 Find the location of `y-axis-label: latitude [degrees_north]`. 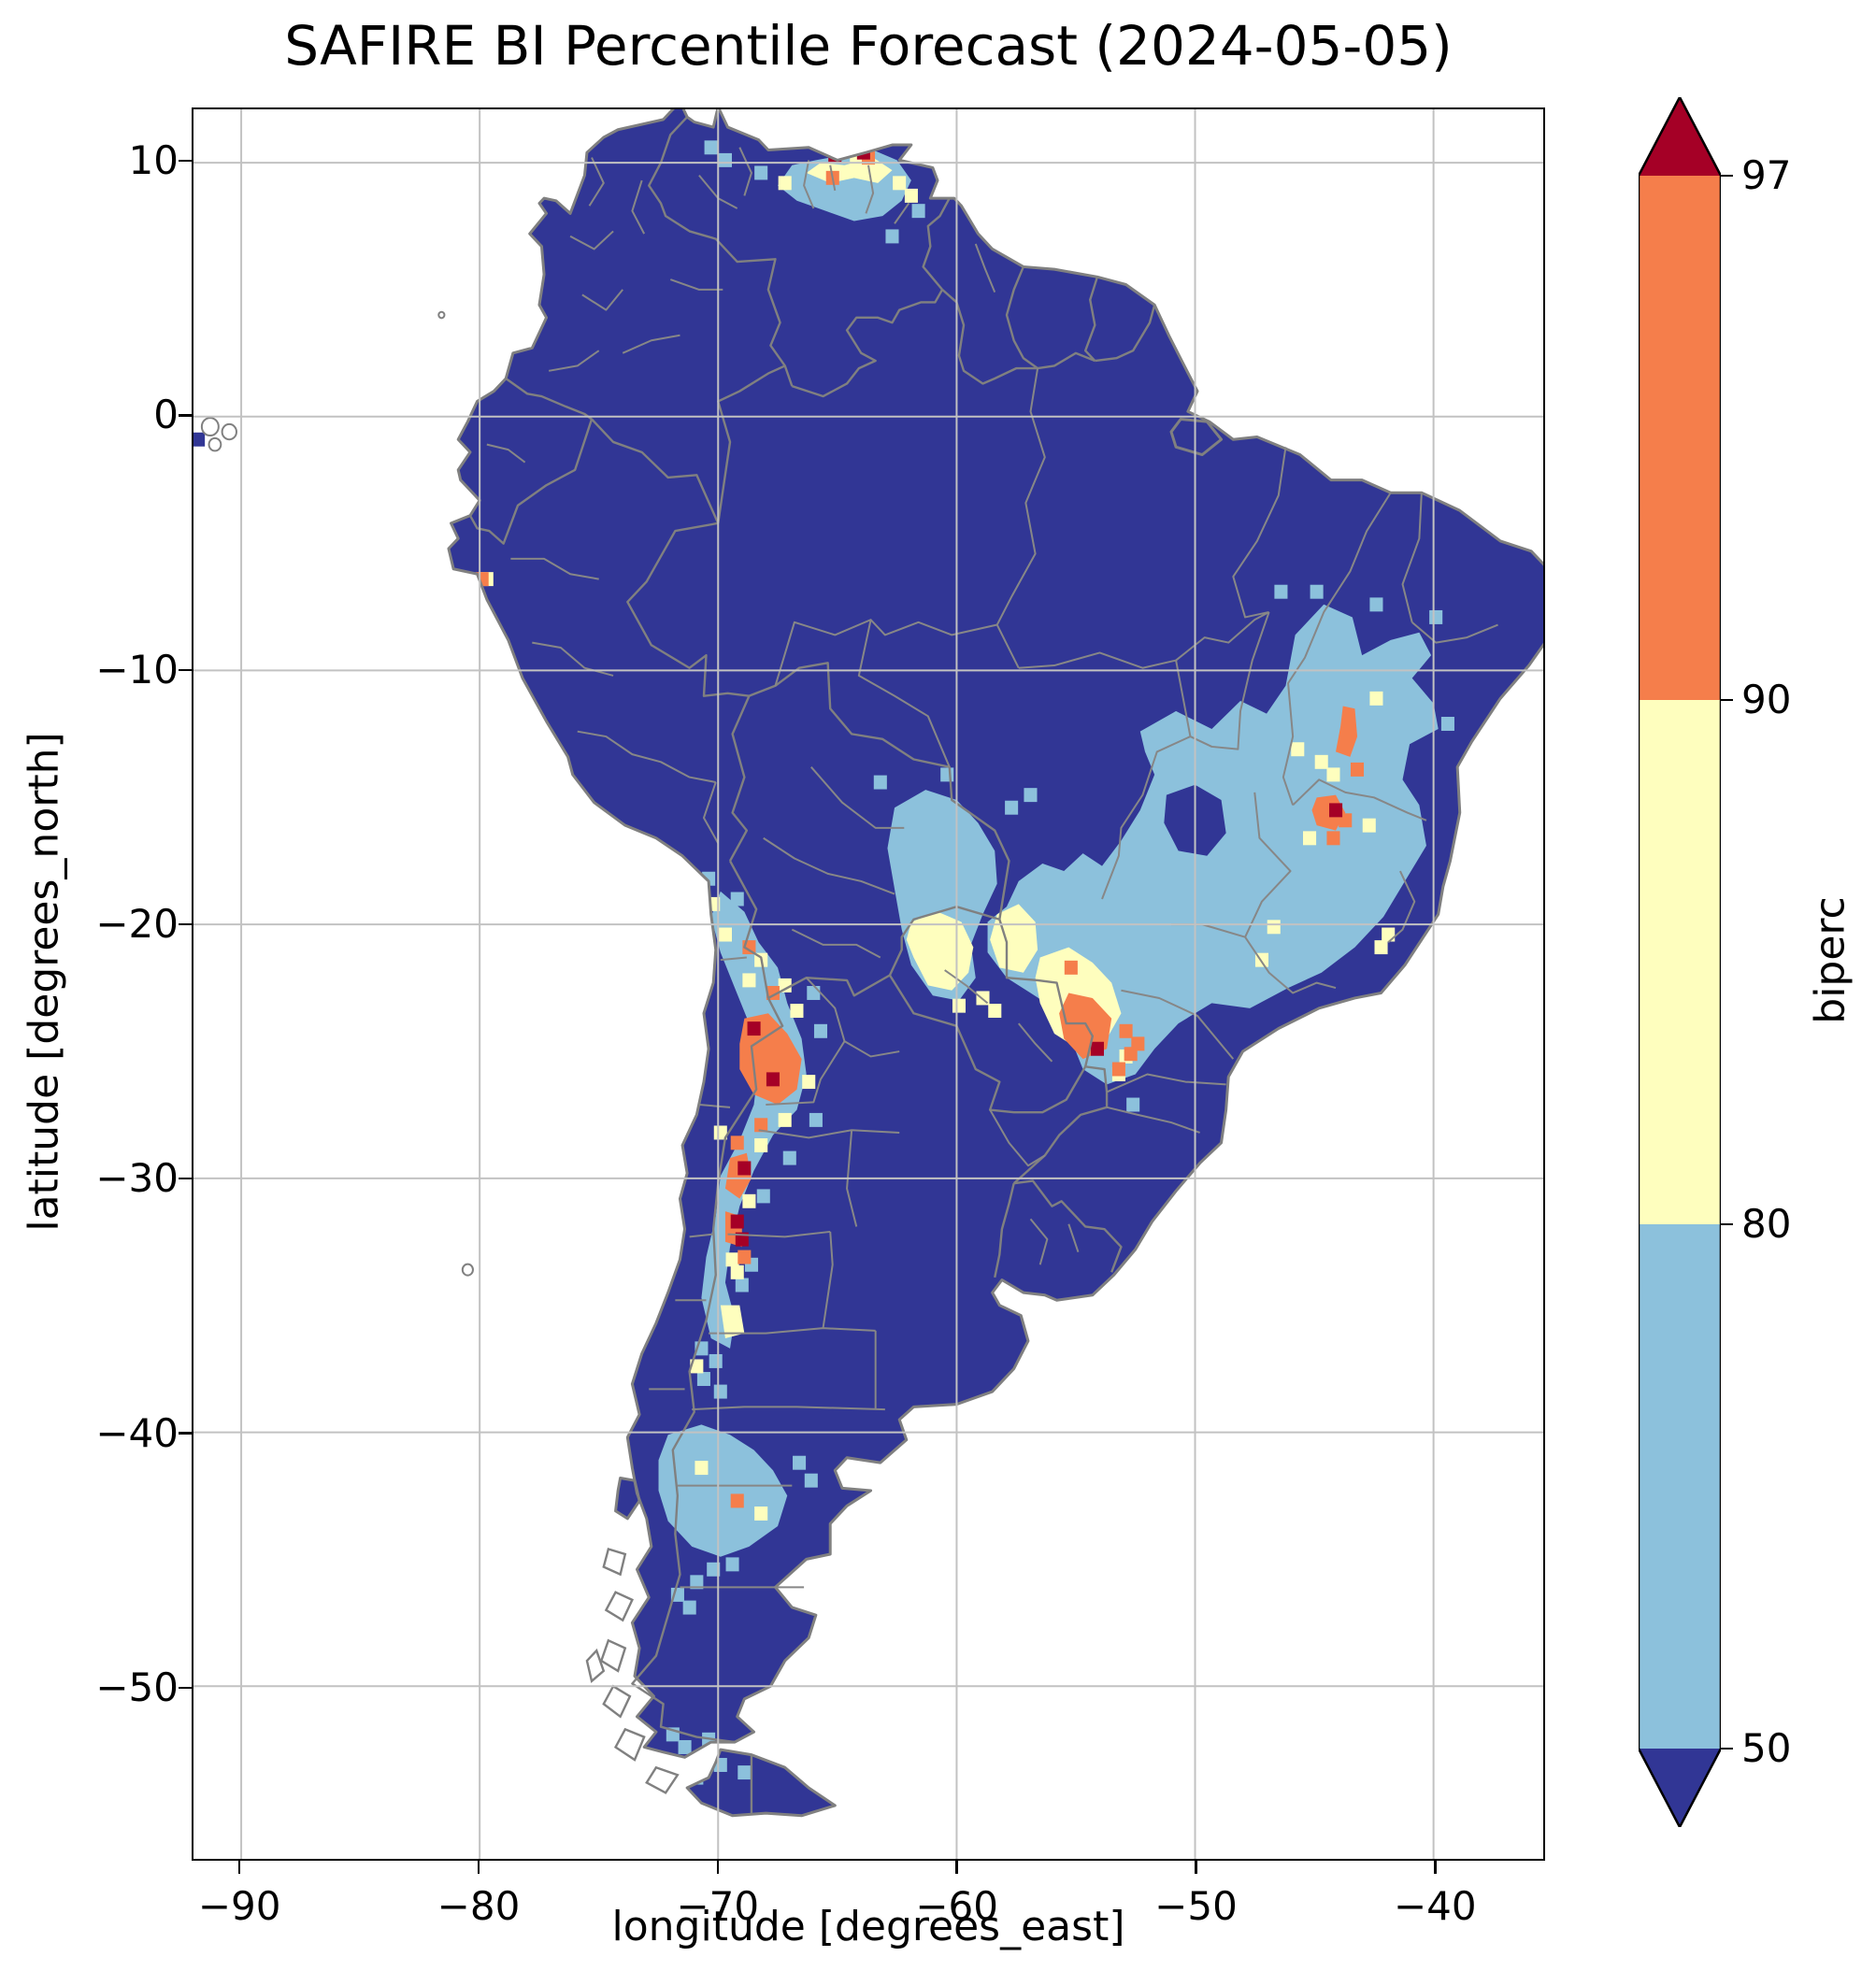

y-axis-label: latitude [degrees_north] is located at coordinates (44, 982).